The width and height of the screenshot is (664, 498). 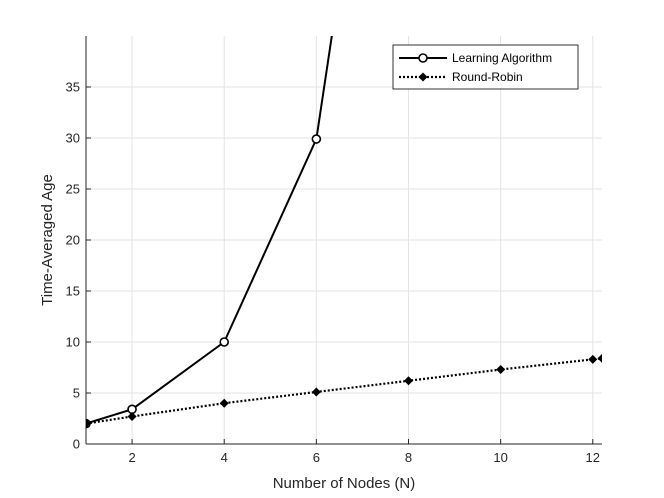 I want to click on y-tick-label: 15, so click(x=73, y=291).